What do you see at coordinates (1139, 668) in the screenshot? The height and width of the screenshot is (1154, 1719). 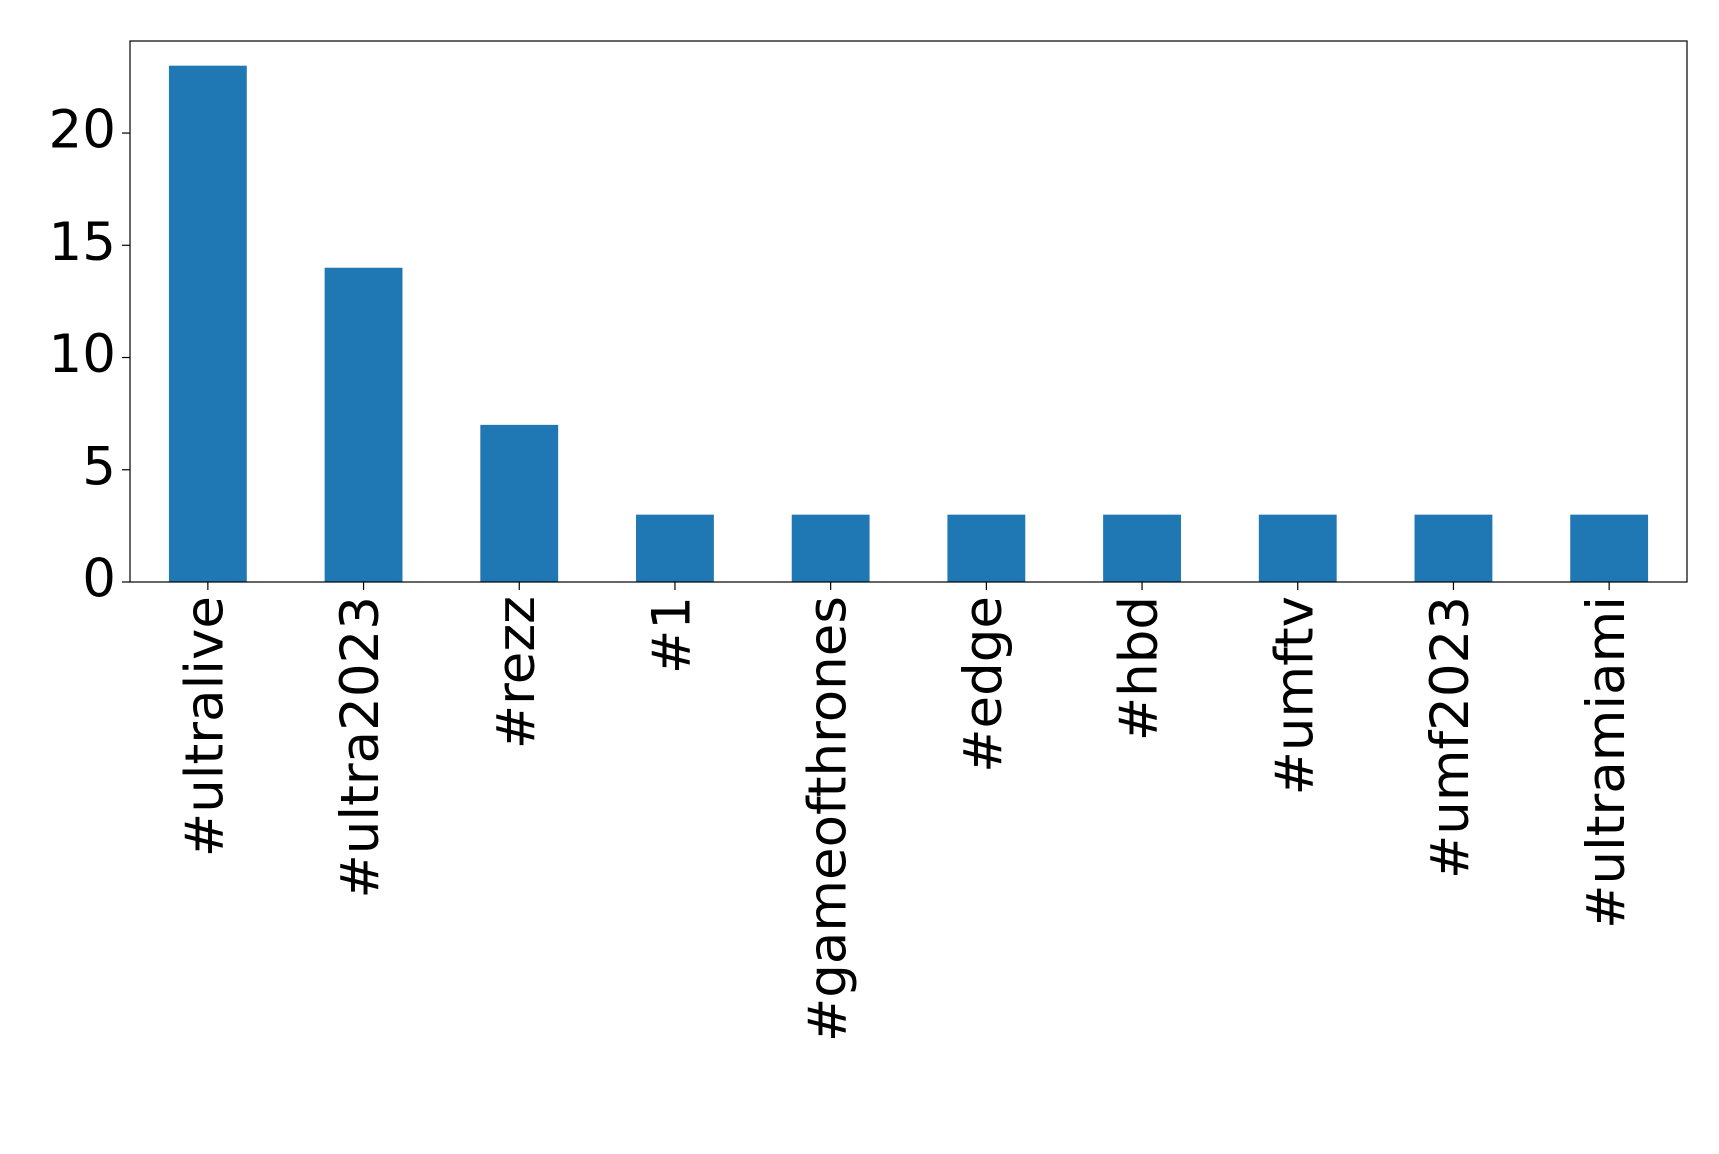 I see `x-tick-label: #hbd` at bounding box center [1139, 668].